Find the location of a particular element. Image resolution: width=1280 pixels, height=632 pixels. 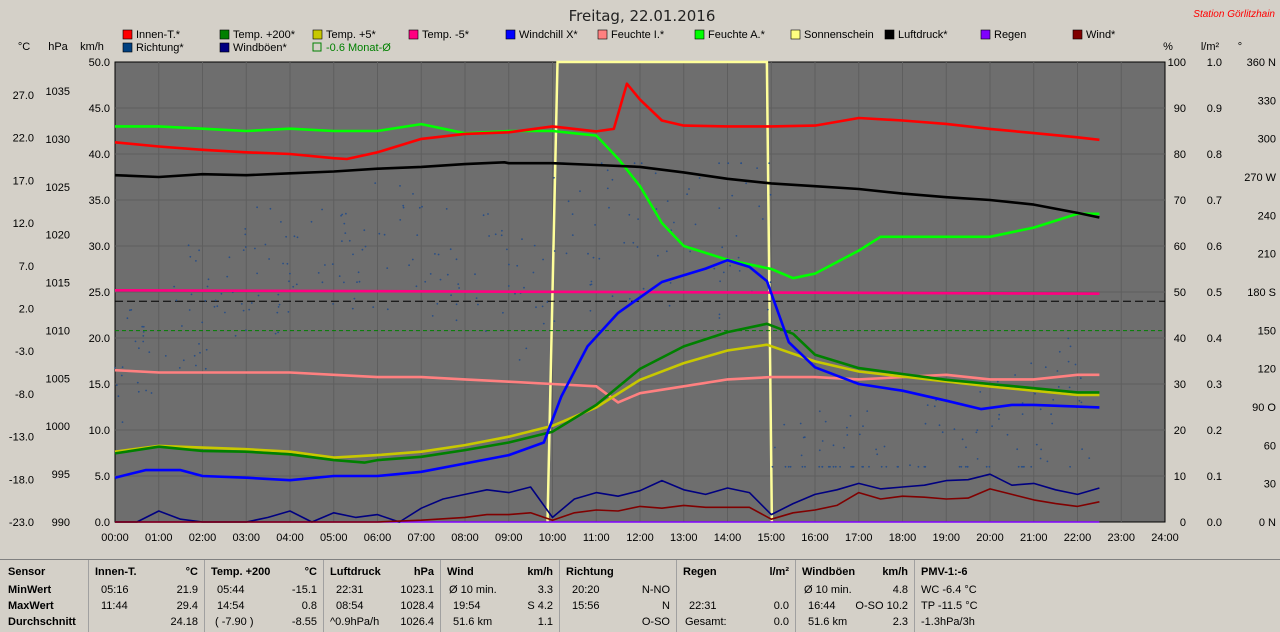

stats-luftdruck-trend: ^0.9hPa/h is located at coordinates (355, 622).